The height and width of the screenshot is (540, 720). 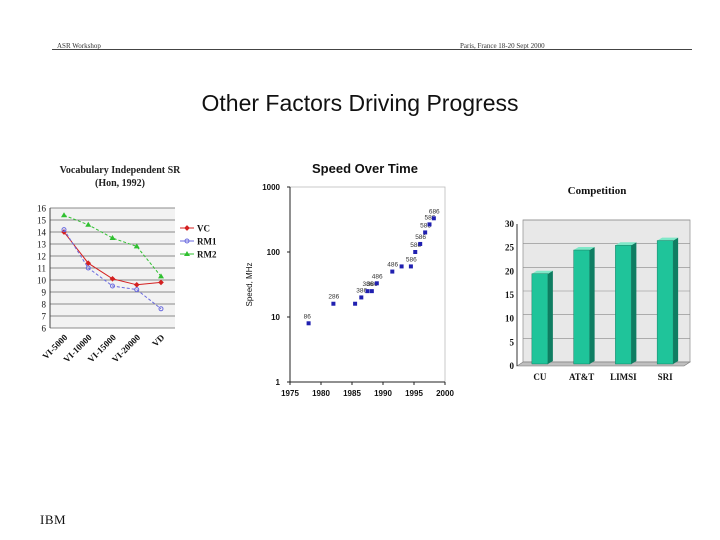 What do you see at coordinates (510, 224) in the screenshot?
I see `chart3-ytick-label: 30` at bounding box center [510, 224].